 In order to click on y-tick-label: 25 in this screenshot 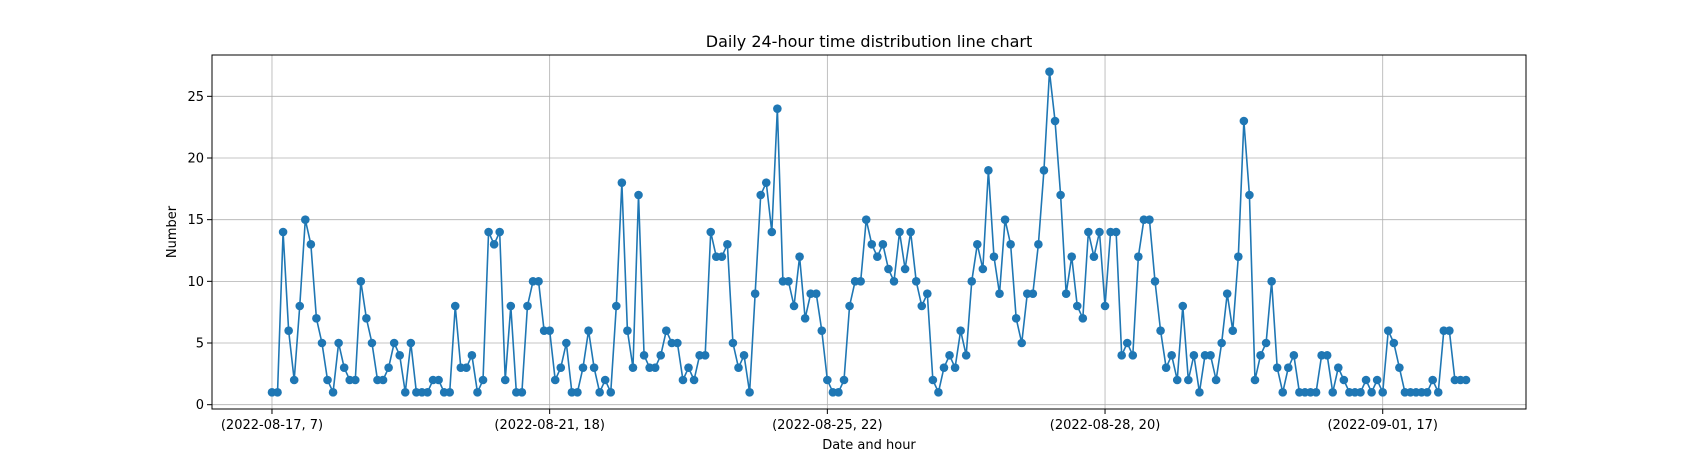, I will do `click(195, 97)`.